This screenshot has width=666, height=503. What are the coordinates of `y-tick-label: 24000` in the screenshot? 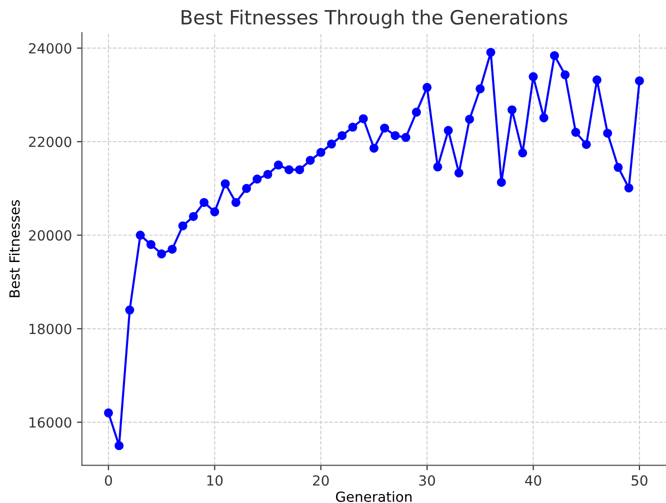 It's located at (50, 48).